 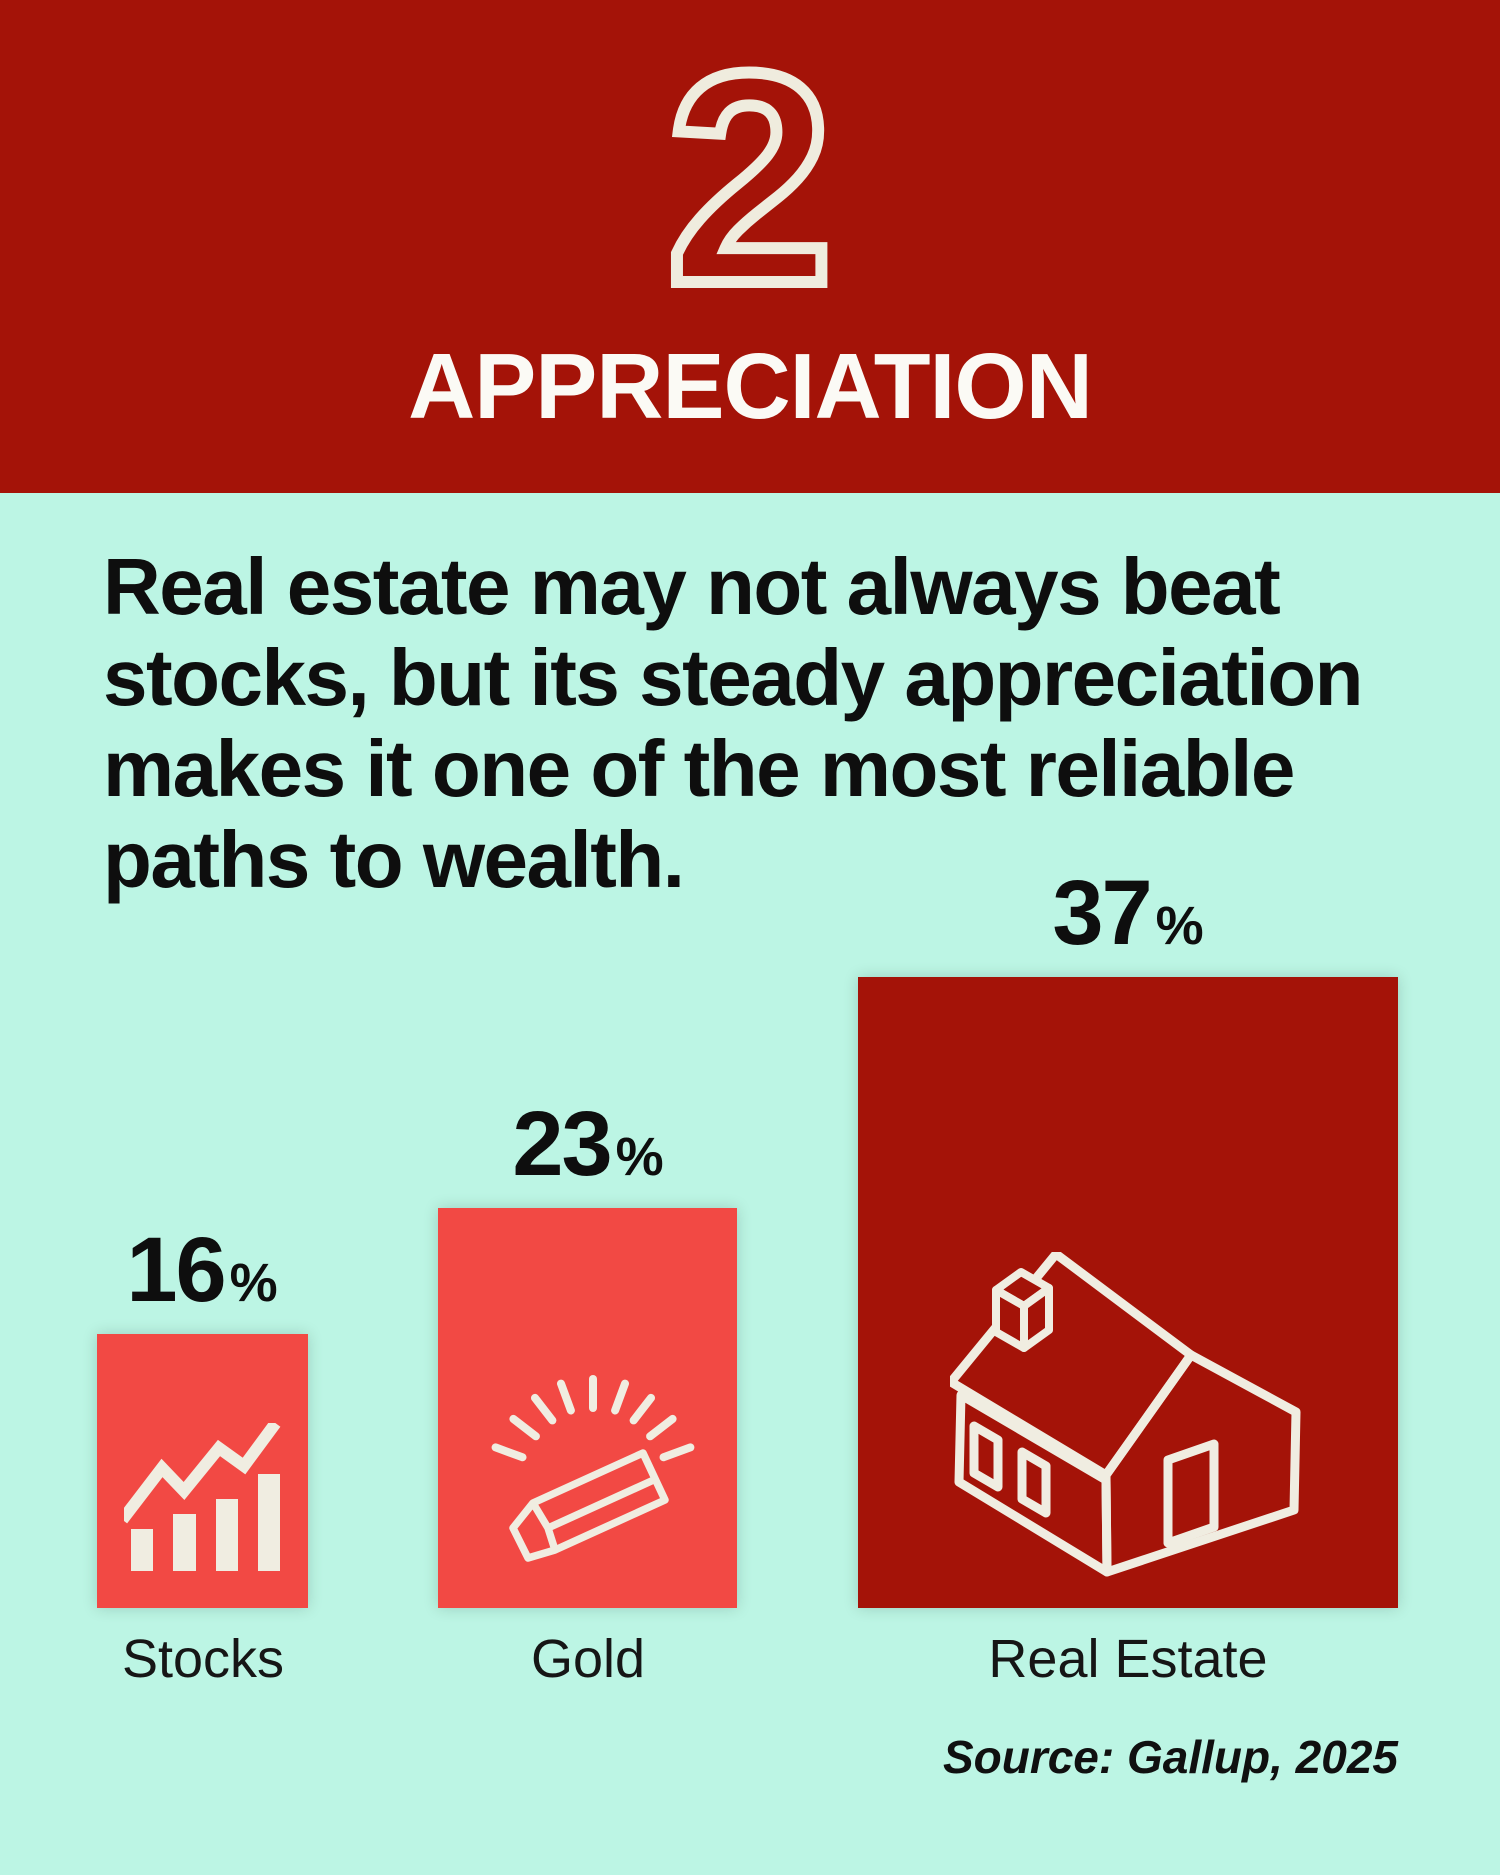 What do you see at coordinates (201, 1497) in the screenshot?
I see `stock-line-chart-icon` at bounding box center [201, 1497].